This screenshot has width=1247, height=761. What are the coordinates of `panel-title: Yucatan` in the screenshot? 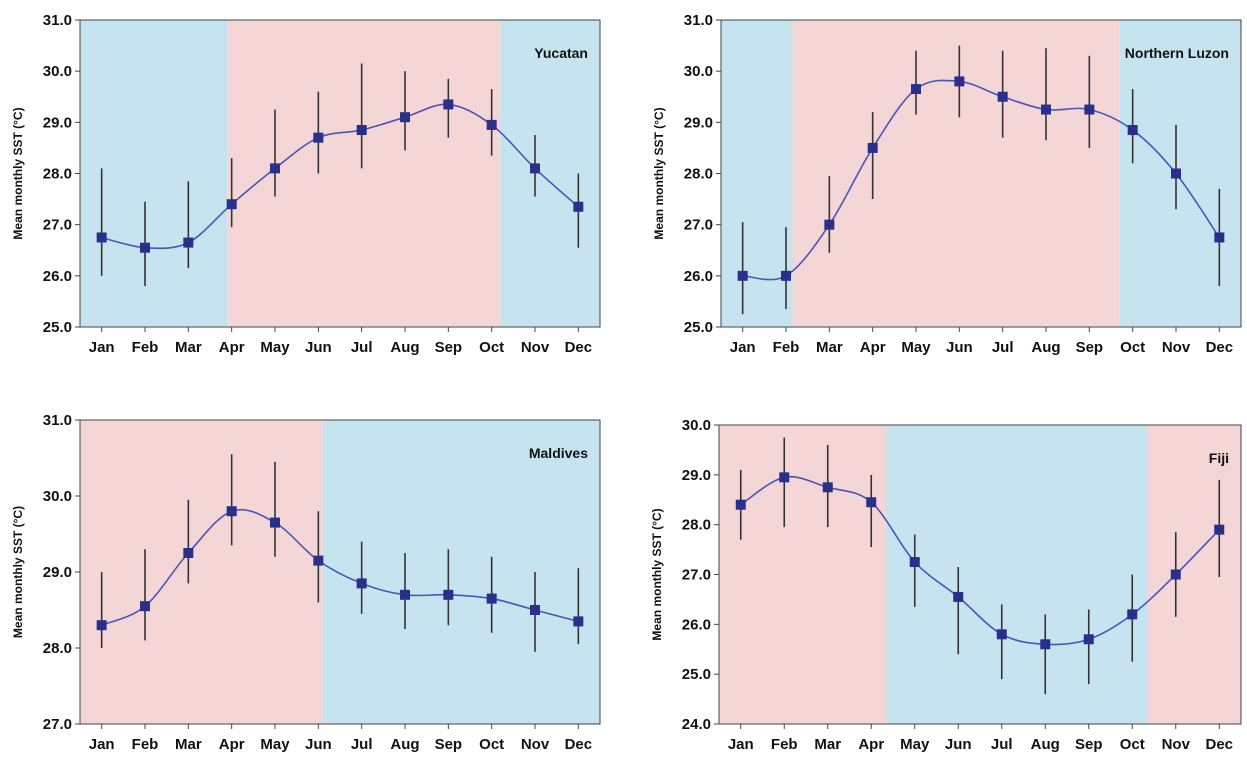 It's located at (561, 53).